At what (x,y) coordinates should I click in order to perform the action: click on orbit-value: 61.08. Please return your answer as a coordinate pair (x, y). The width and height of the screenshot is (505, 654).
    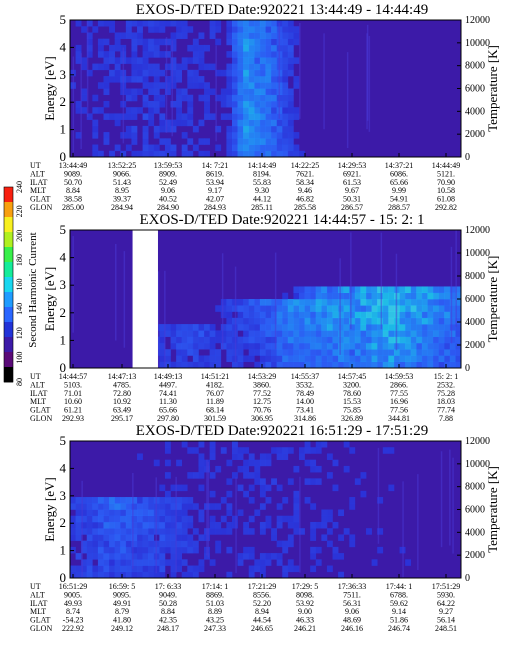
    Looking at the image, I should click on (446, 199).